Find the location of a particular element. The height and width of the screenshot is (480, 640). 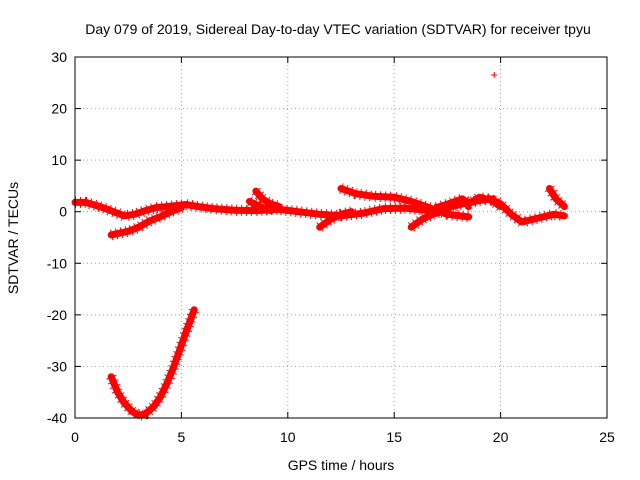

y-axis-label: SDTVAR / TECUs is located at coordinates (13, 238).